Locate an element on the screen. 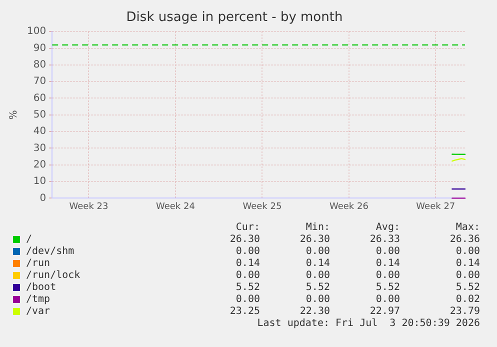  legend-label: /dev/shm is located at coordinates (50, 251).